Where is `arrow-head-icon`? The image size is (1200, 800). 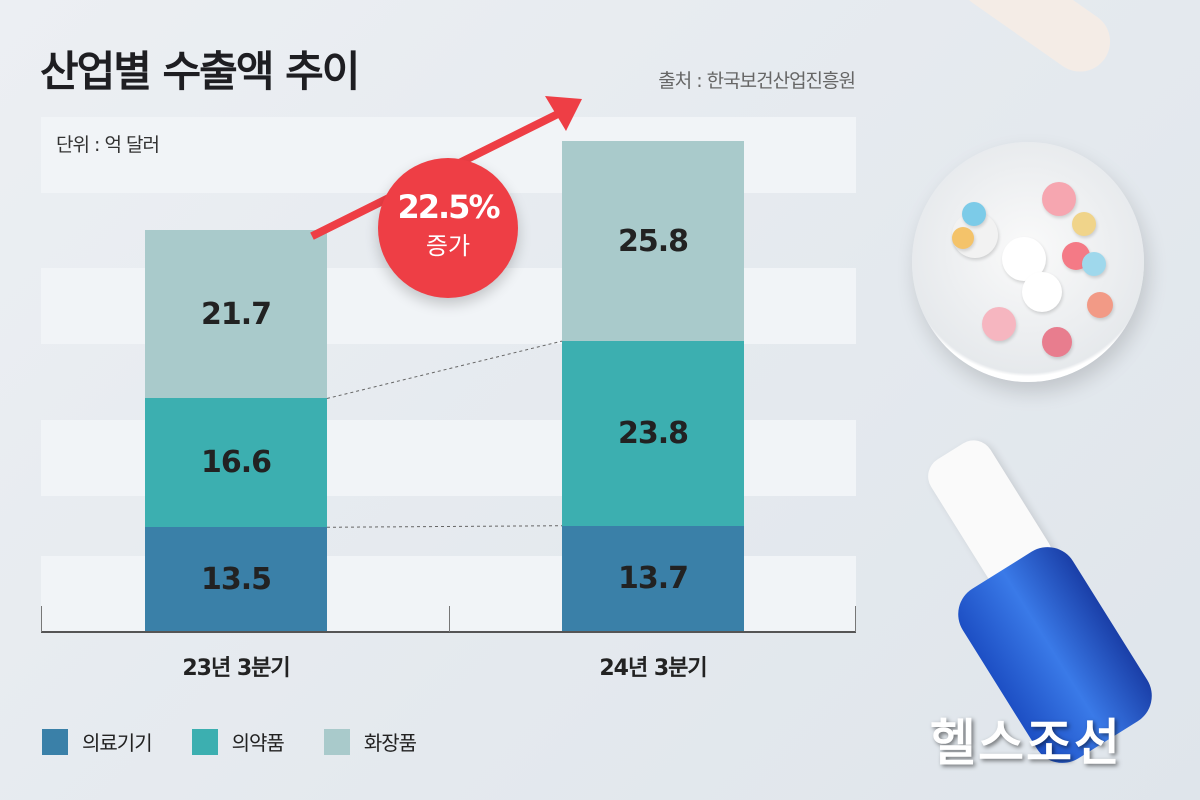 arrow-head-icon is located at coordinates (563, 113).